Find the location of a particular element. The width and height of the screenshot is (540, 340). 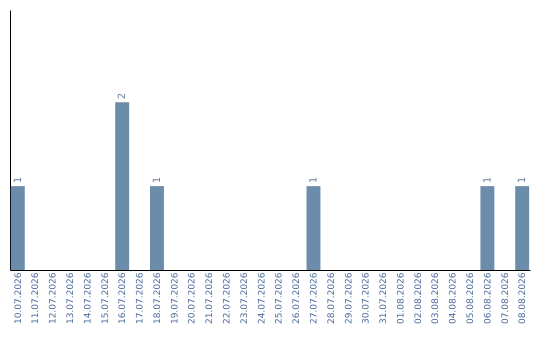

x-tick-label: 10.07.2026 is located at coordinates (19, 298).